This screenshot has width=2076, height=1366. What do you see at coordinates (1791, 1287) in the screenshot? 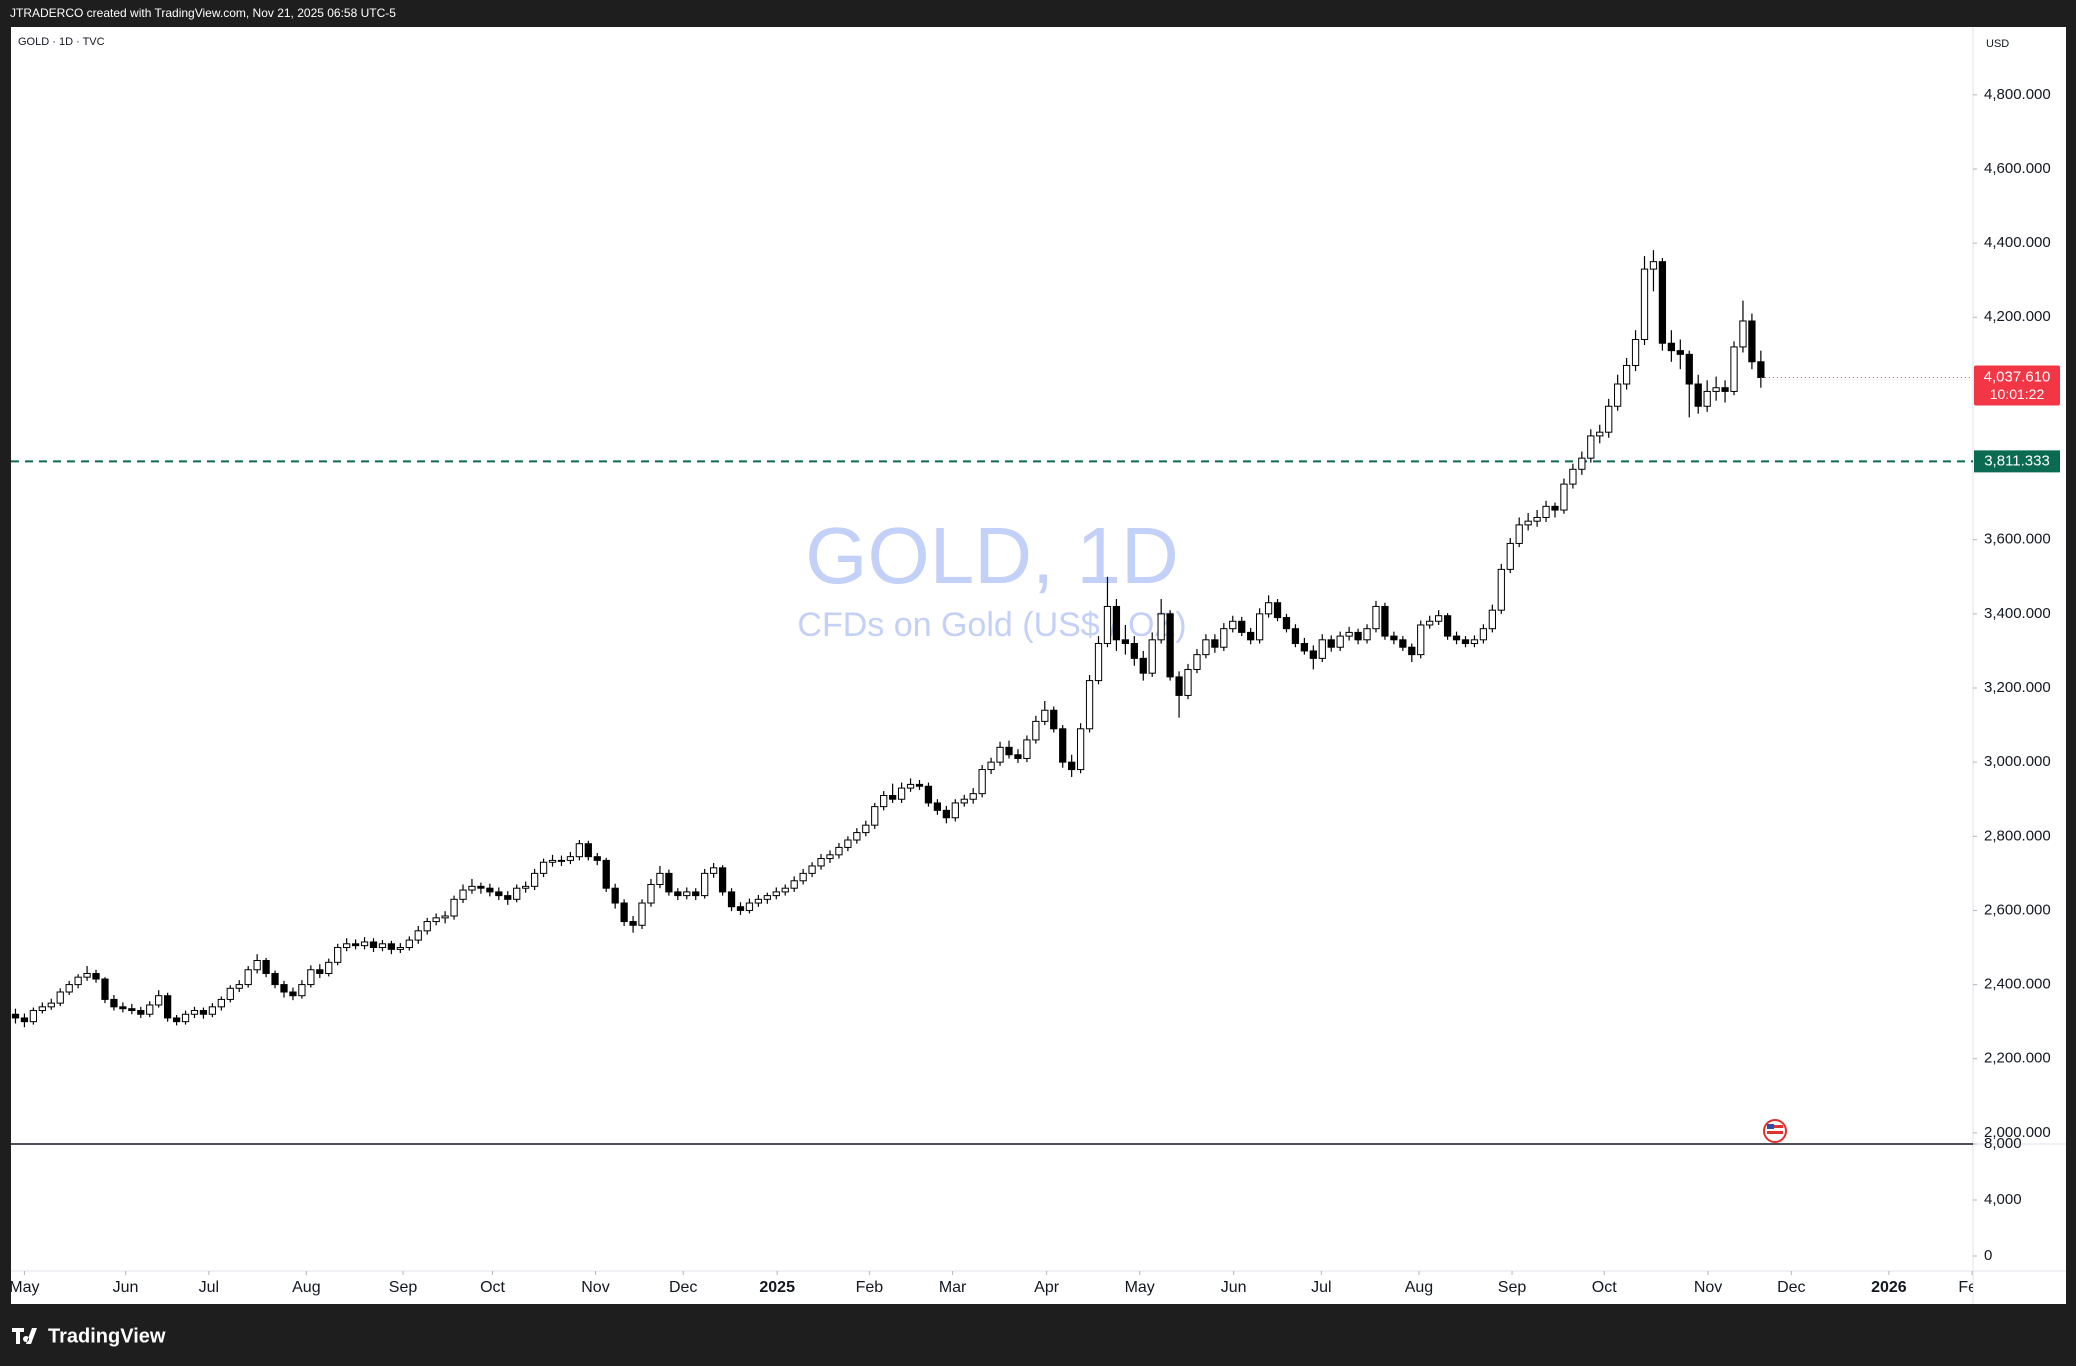
I see `x-tick-label: Dec` at bounding box center [1791, 1287].